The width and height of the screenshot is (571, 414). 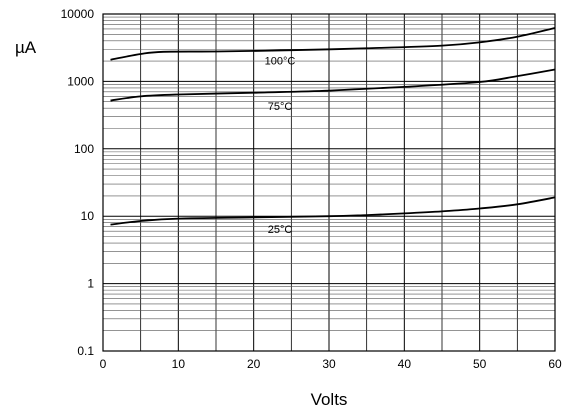 What do you see at coordinates (329, 399) in the screenshot?
I see `x-axis-label: Volts` at bounding box center [329, 399].